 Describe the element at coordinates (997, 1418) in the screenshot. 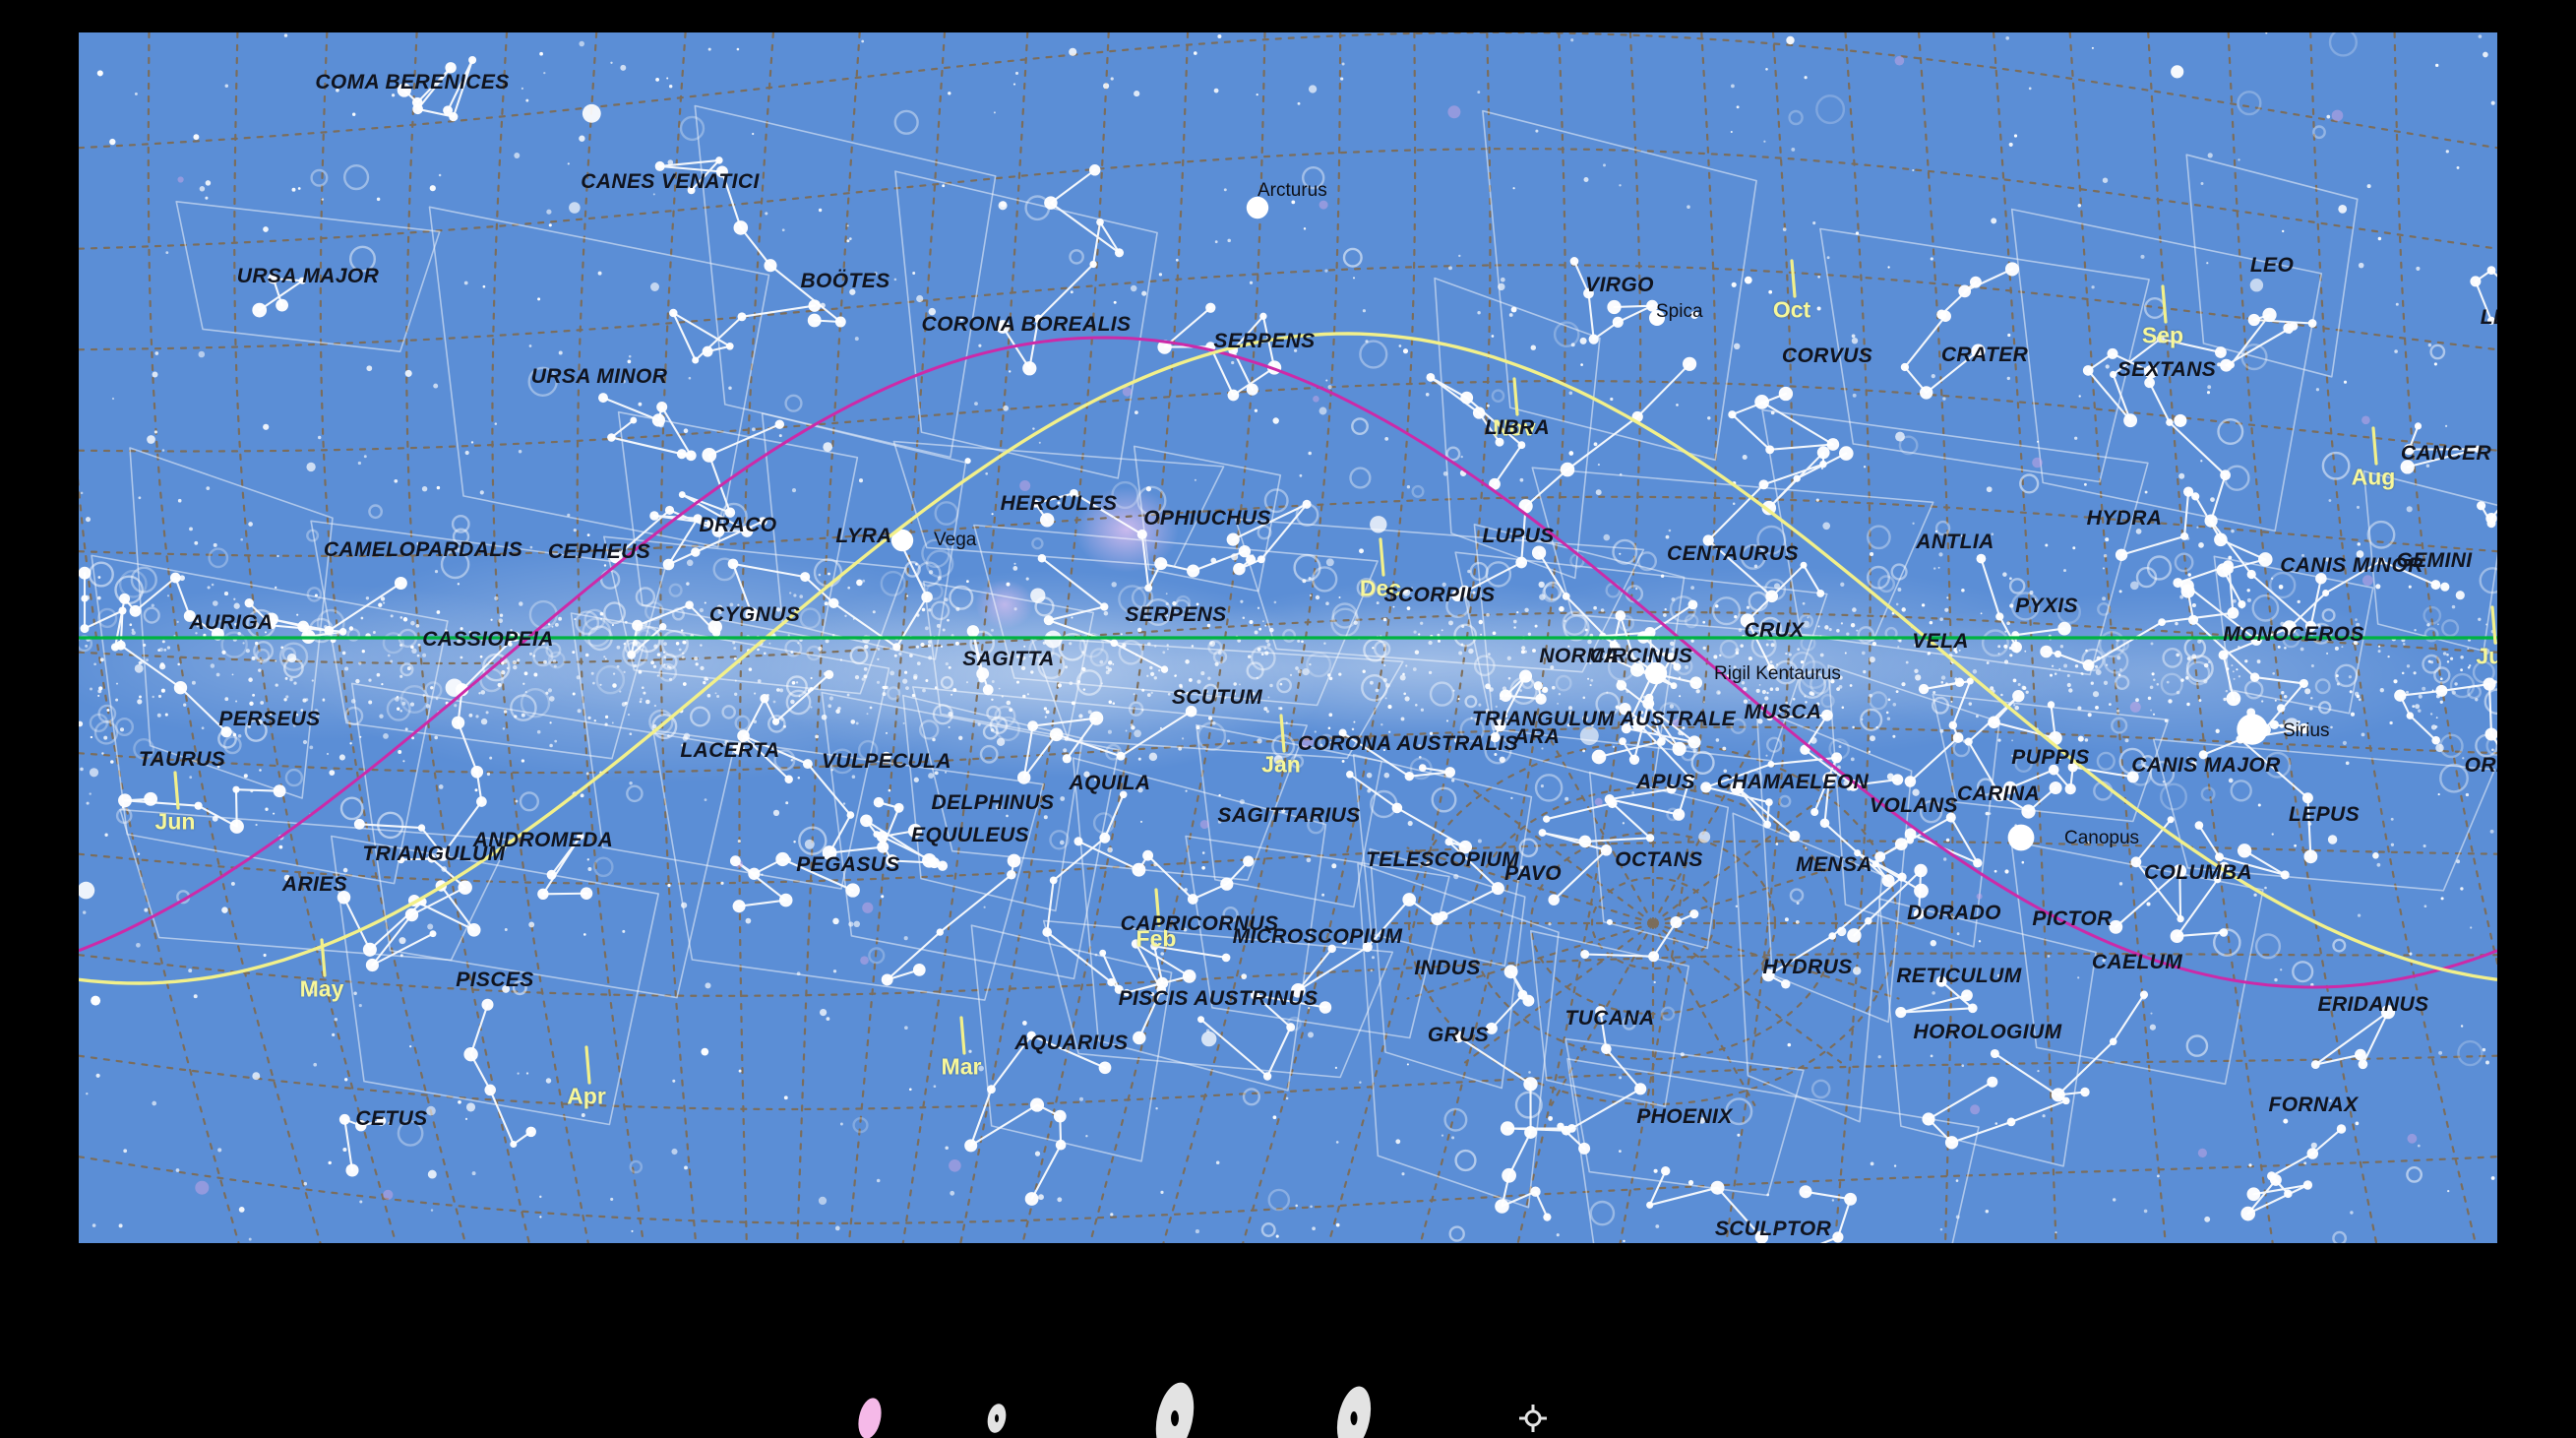

I see `globular-cluster-symbol-core` at that location.